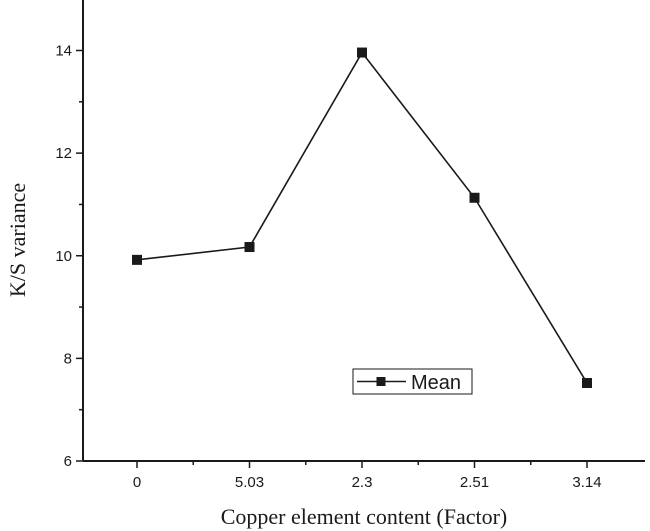  I want to click on legend-marker, so click(381, 381).